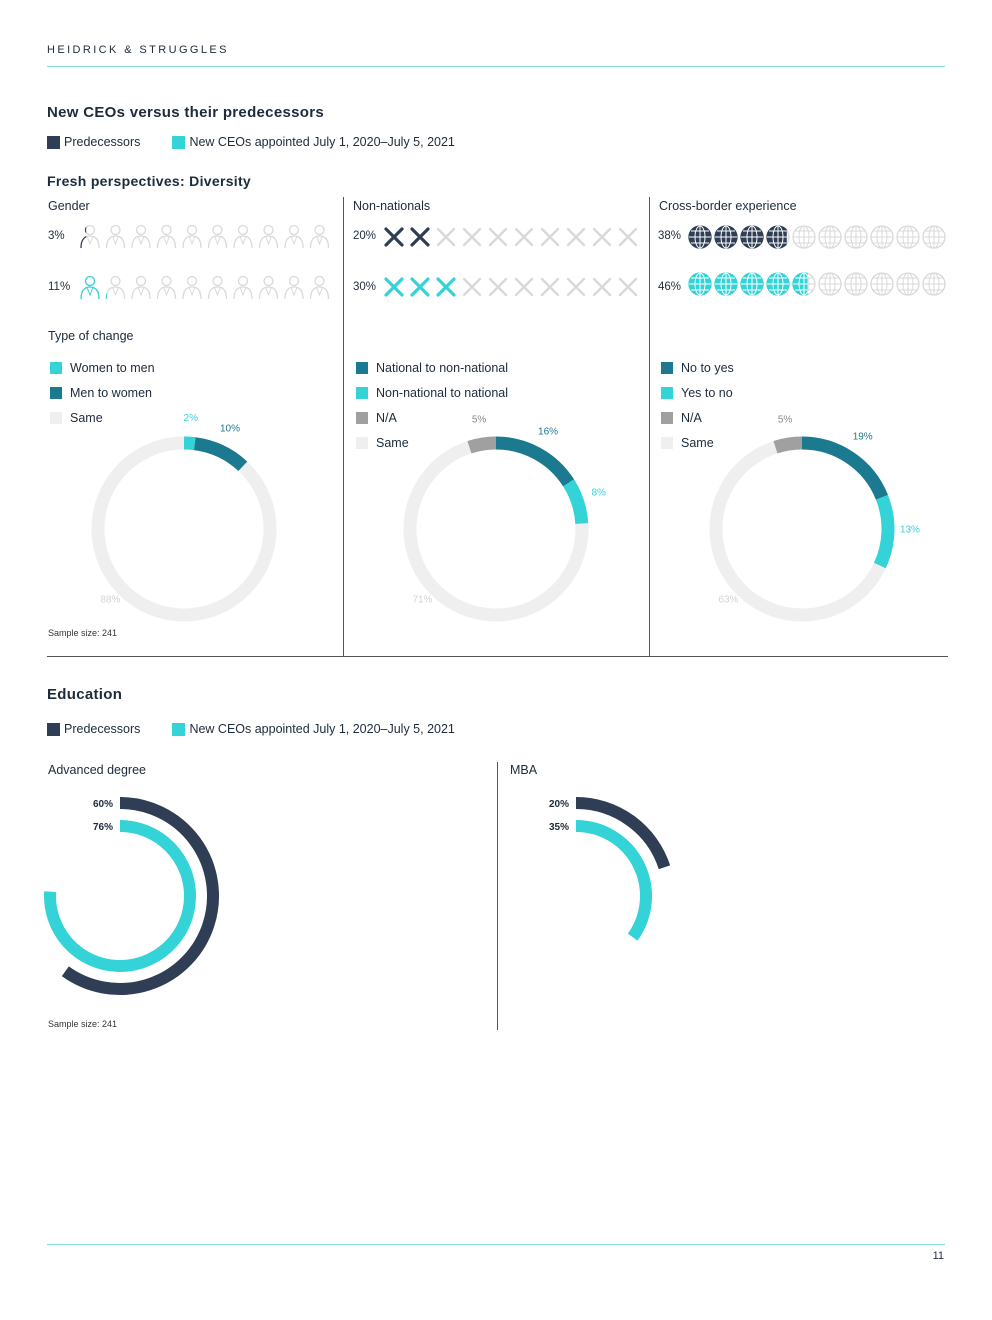 The image size is (992, 1320). Describe the element at coordinates (432, 442) in the screenshot. I see `legend-same-nationality: Same` at that location.